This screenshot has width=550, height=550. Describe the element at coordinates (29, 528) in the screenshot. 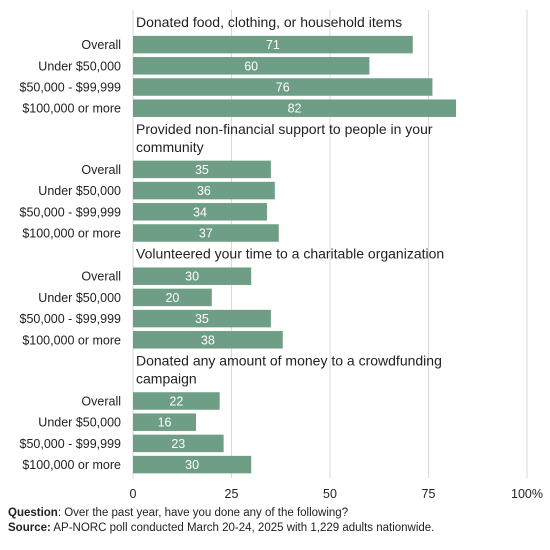

I see `source-label: Source:` at that location.